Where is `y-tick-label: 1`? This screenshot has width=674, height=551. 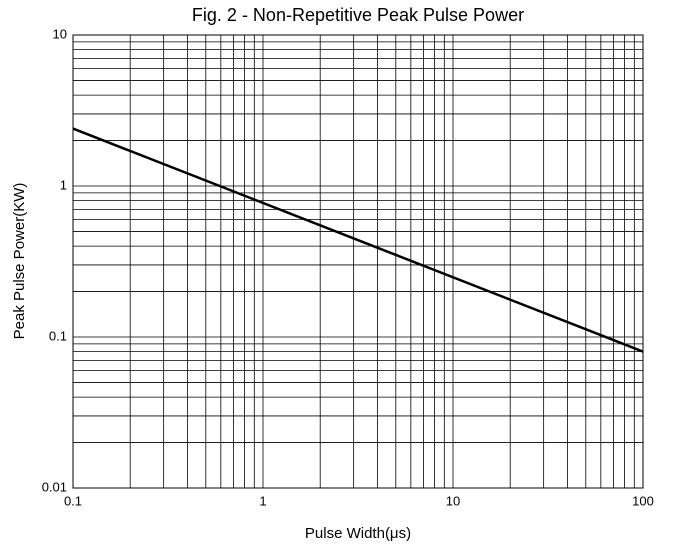
y-tick-label: 1 is located at coordinates (63, 184).